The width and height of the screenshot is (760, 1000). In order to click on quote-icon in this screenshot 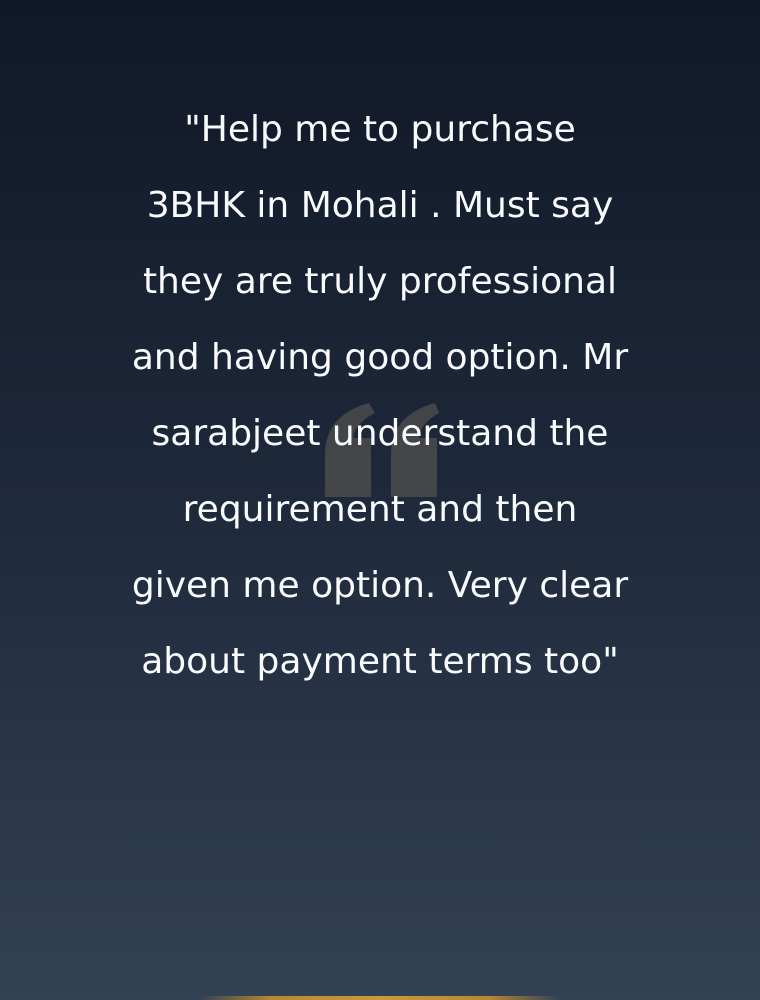, I will do `click(382, 450)`.